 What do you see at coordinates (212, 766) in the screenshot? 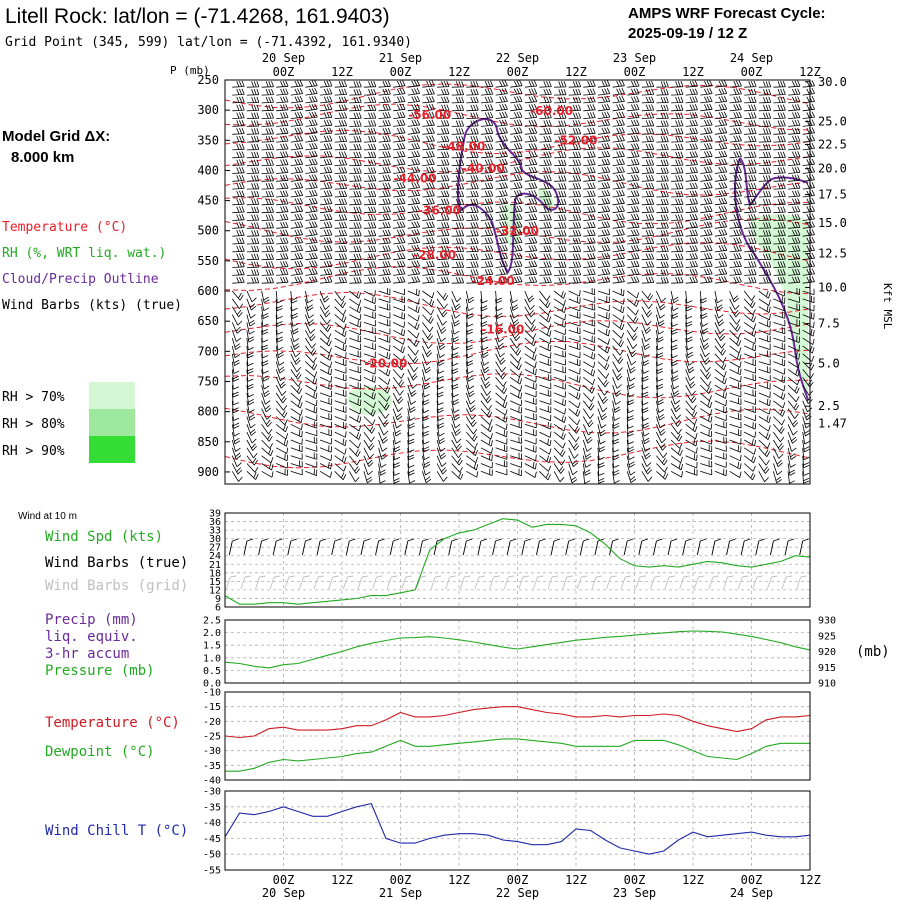
I see `left-tick-label: -35` at bounding box center [212, 766].